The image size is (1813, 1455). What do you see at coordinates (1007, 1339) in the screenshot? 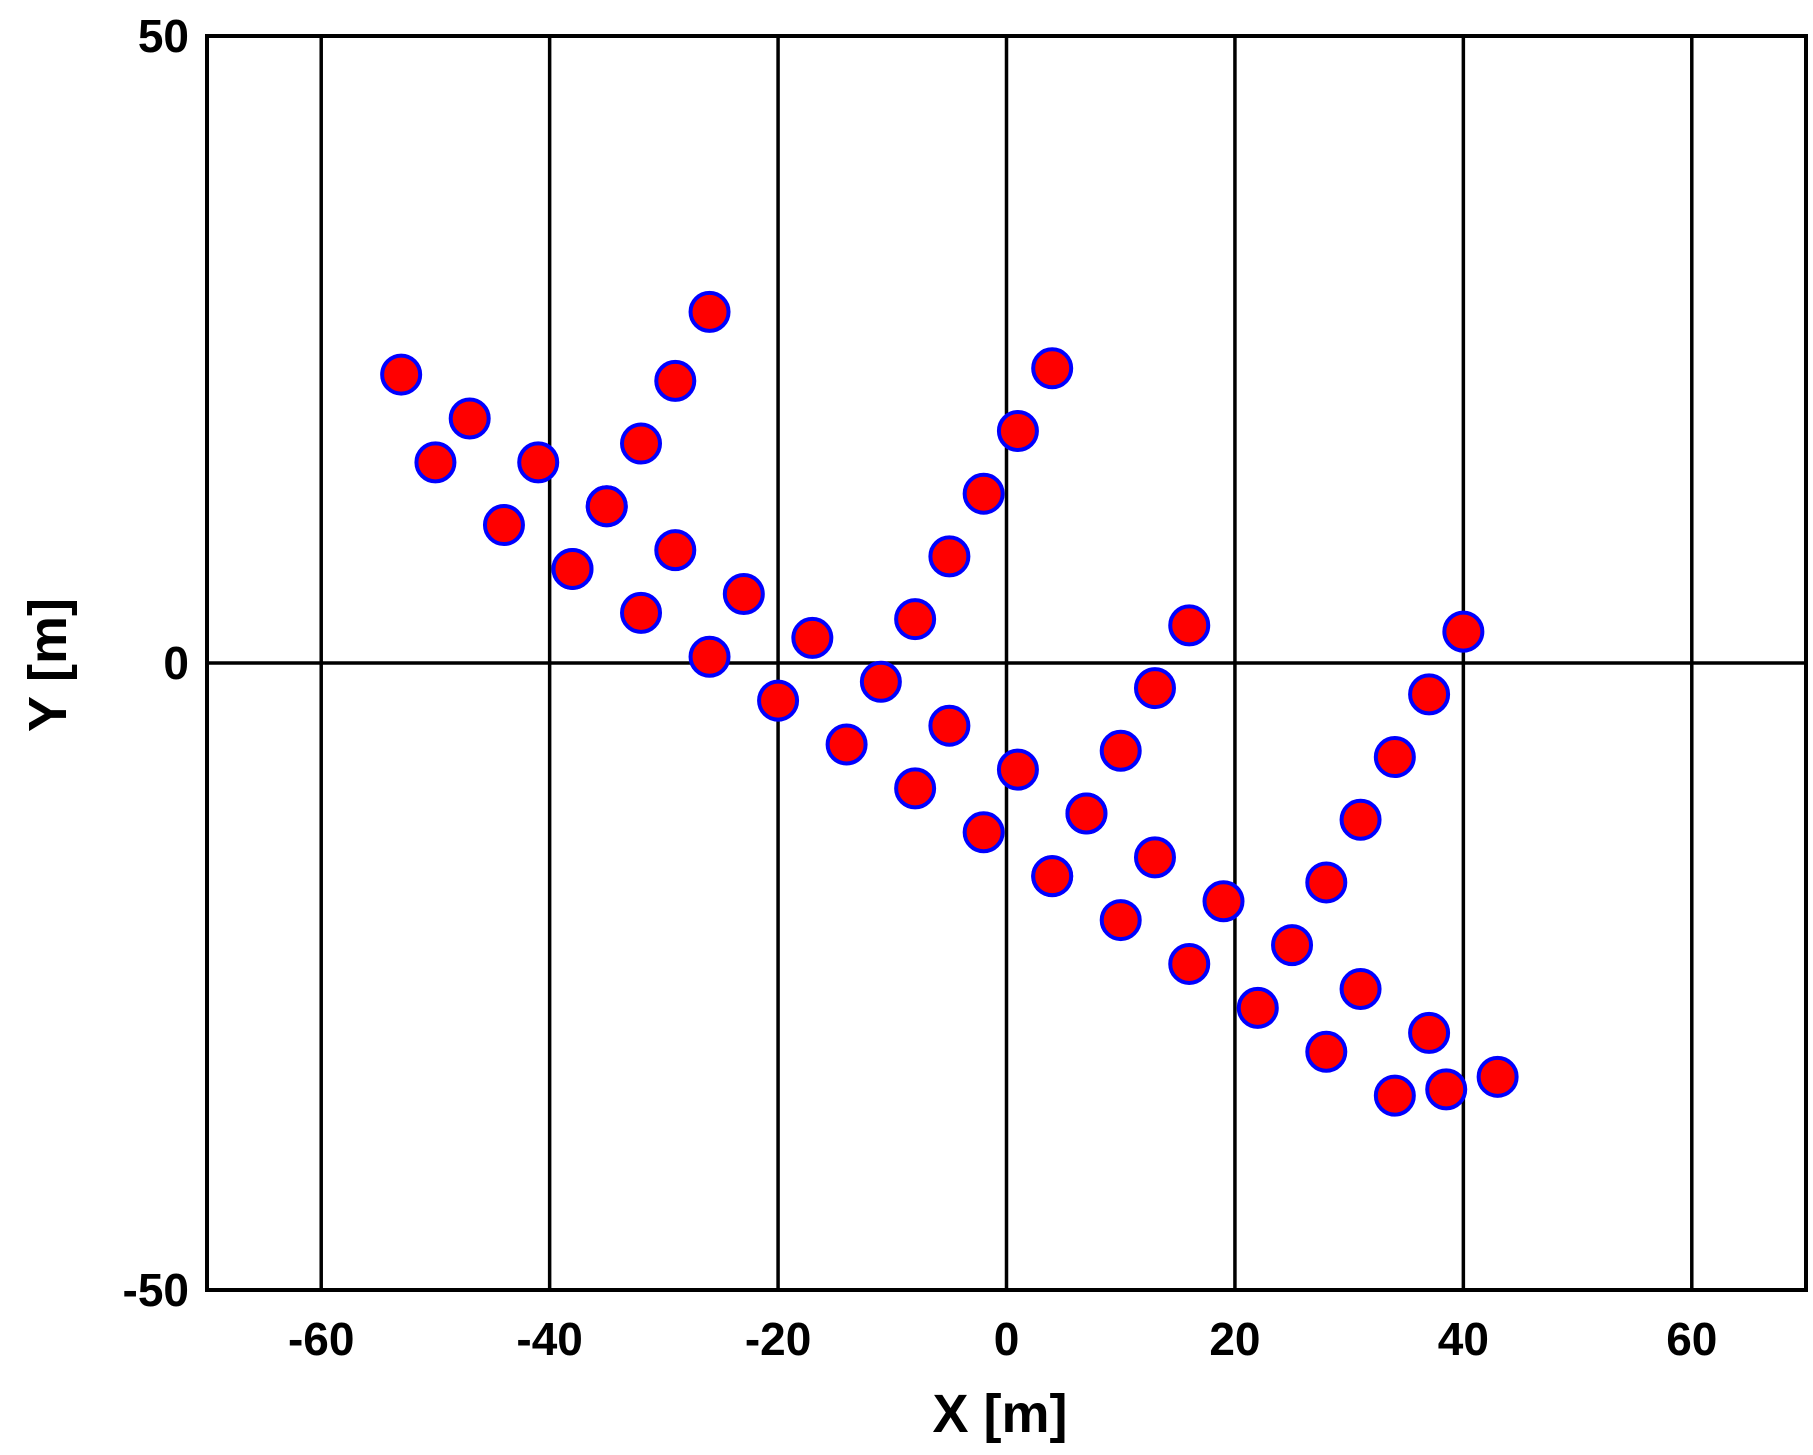
I see `x-tick-label: 0` at bounding box center [1007, 1339].